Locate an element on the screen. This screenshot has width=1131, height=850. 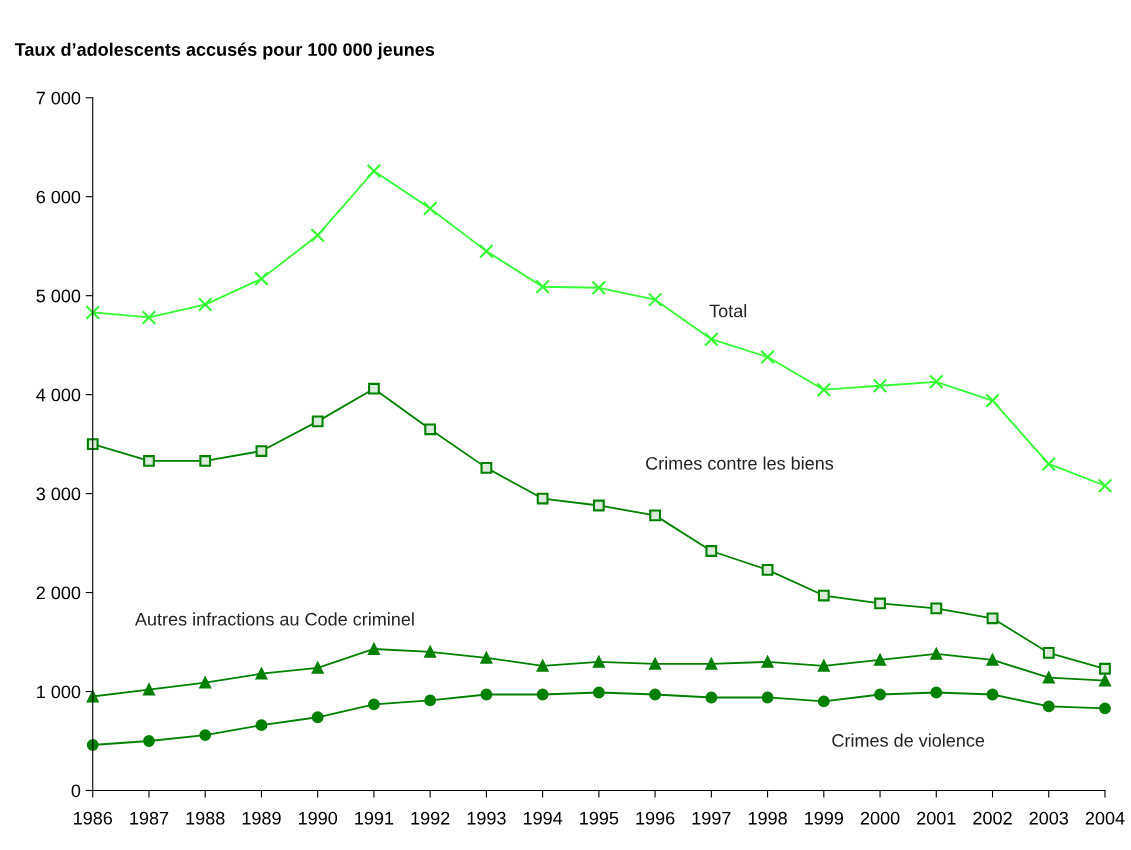
series-label: Total is located at coordinates (728, 311).